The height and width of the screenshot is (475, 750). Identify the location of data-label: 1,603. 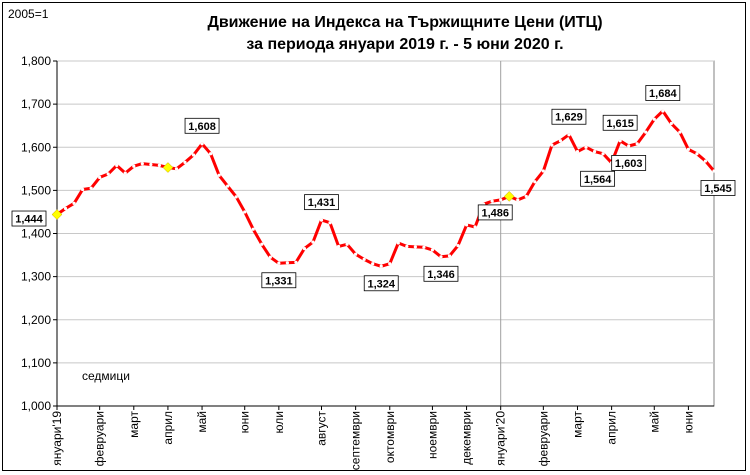
(629, 164).